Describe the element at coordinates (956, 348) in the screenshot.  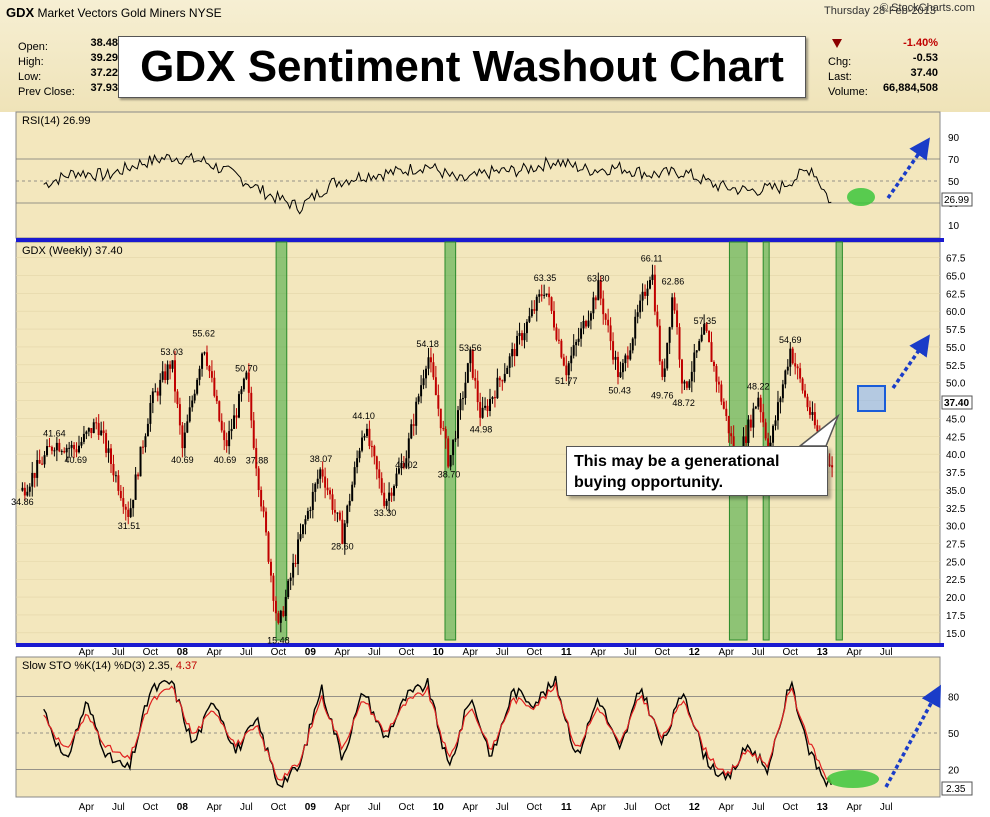
I see `price-y-tick: 55.0` at that location.